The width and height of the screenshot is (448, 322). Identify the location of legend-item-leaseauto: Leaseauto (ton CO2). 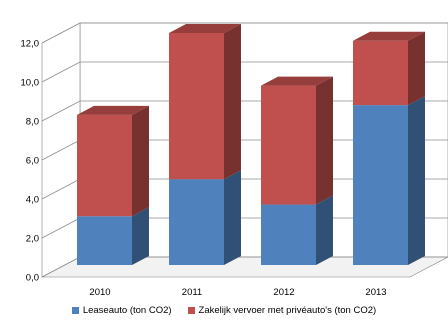
(121, 310).